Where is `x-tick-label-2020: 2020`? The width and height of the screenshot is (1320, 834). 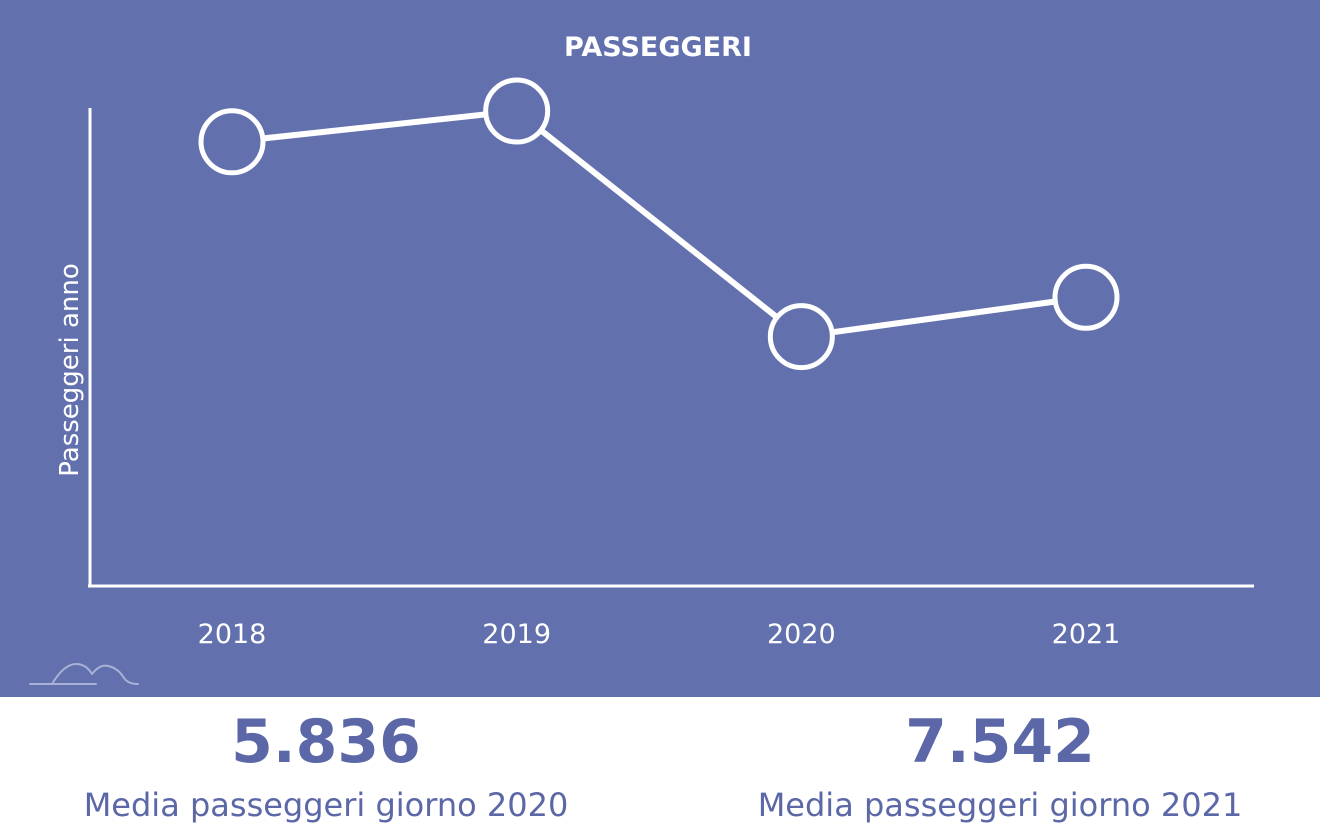 x-tick-label-2020: 2020 is located at coordinates (801, 634).